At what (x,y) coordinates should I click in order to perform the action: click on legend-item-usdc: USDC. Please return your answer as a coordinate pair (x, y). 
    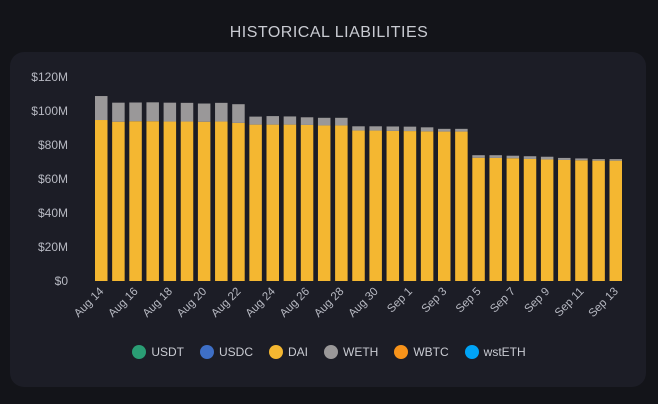
    Looking at the image, I should click on (226, 352).